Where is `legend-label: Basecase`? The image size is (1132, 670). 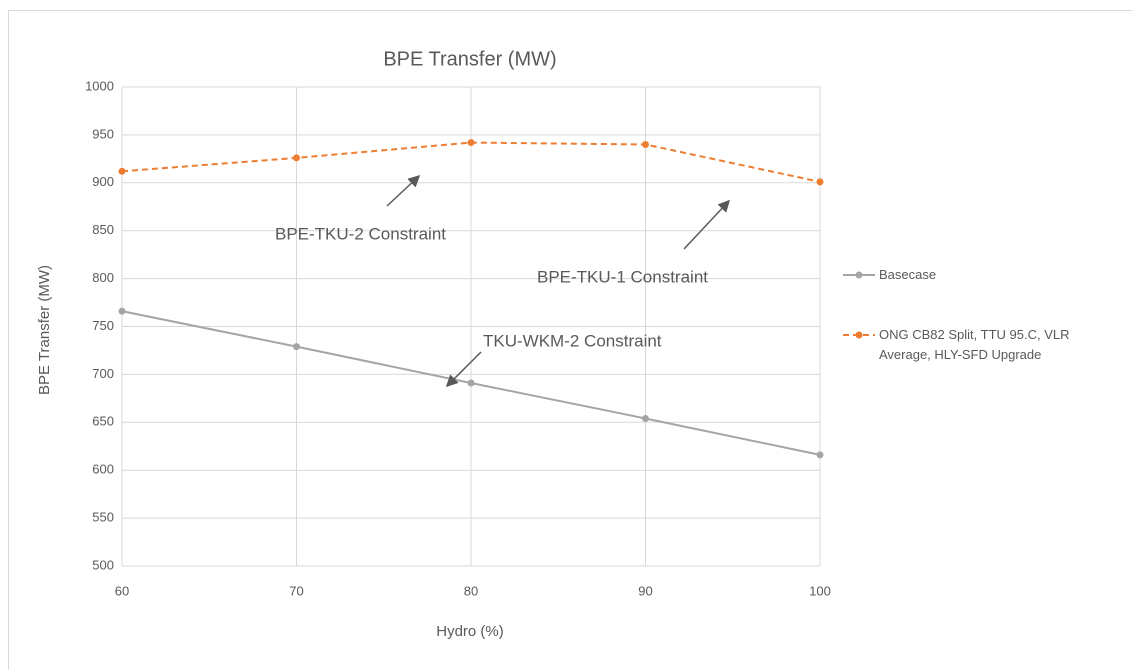 legend-label: Basecase is located at coordinates (908, 274).